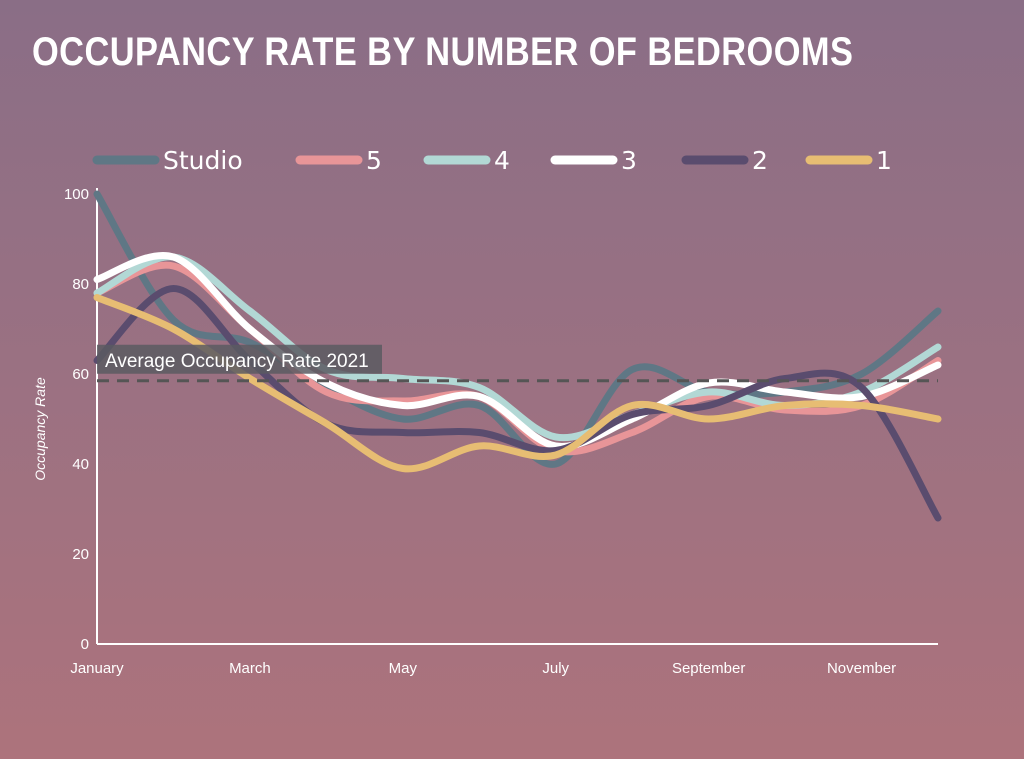 The height and width of the screenshot is (759, 1024). What do you see at coordinates (555, 668) in the screenshot?
I see `x-tick-label: July` at bounding box center [555, 668].